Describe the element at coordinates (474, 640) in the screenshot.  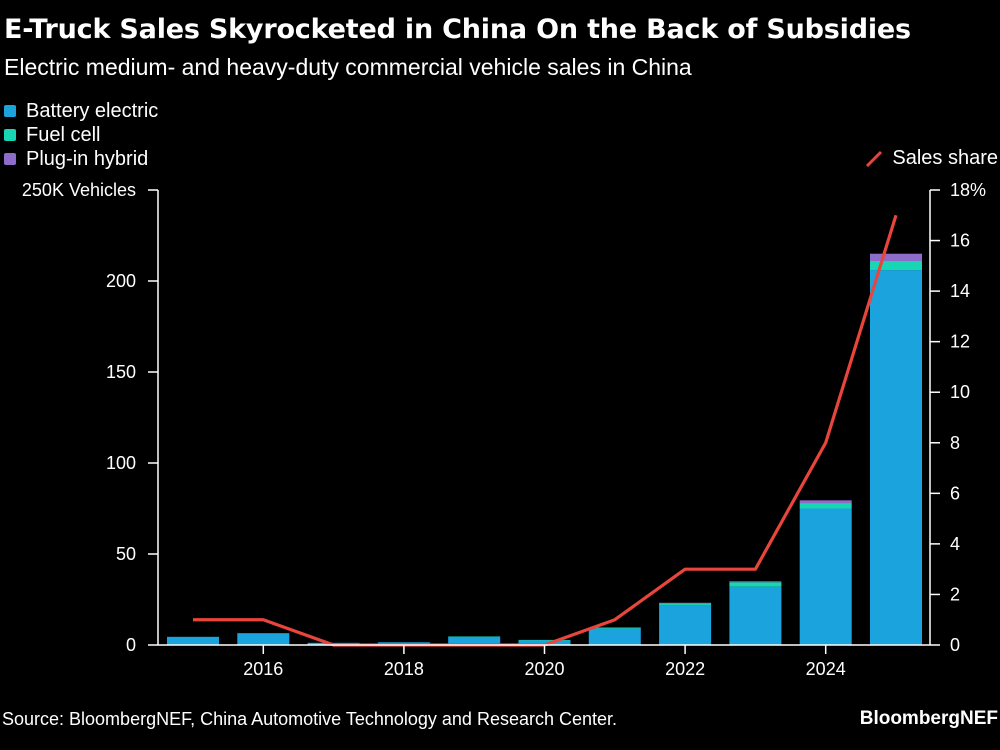
I see `bar-battery-2019` at that location.